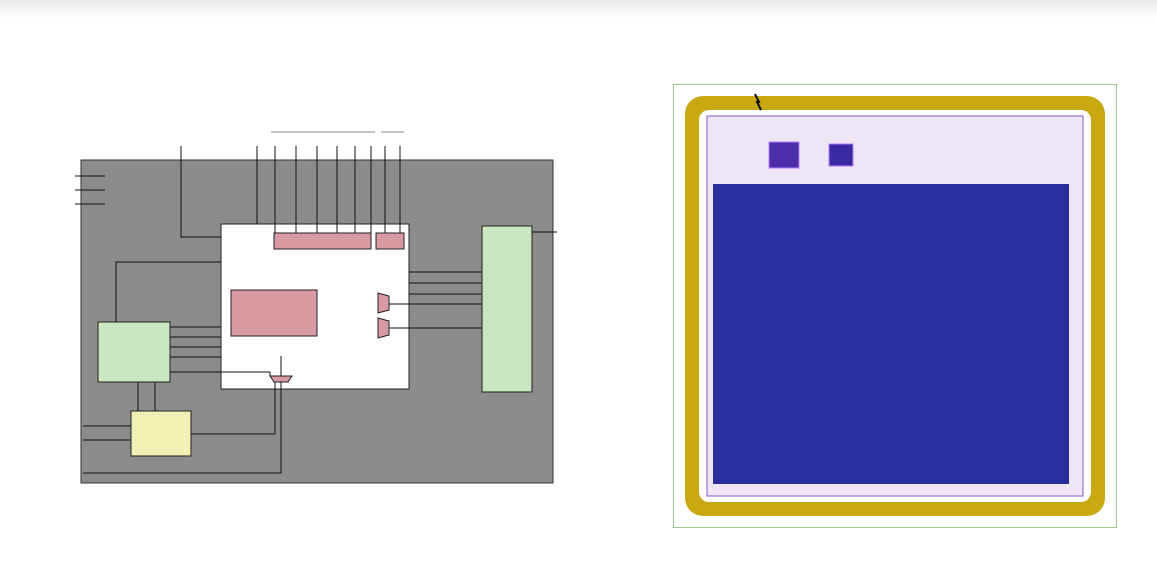 This screenshot has height=578, width=1157. Describe the element at coordinates (578, 9) in the screenshot. I see `top-edge-strip` at that location.